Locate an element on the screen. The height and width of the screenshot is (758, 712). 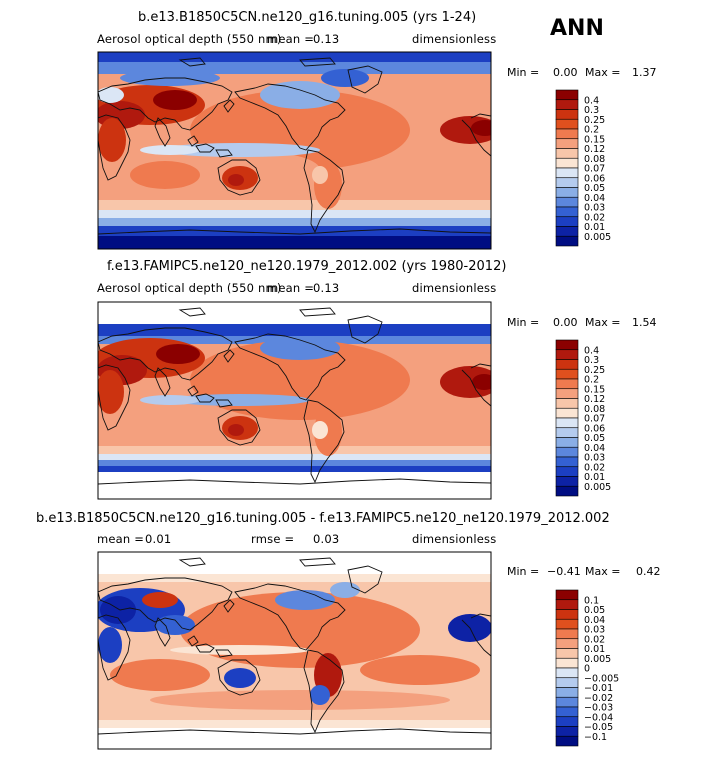
colorbar-2-label: 0.07 is located at coordinates (594, 419).